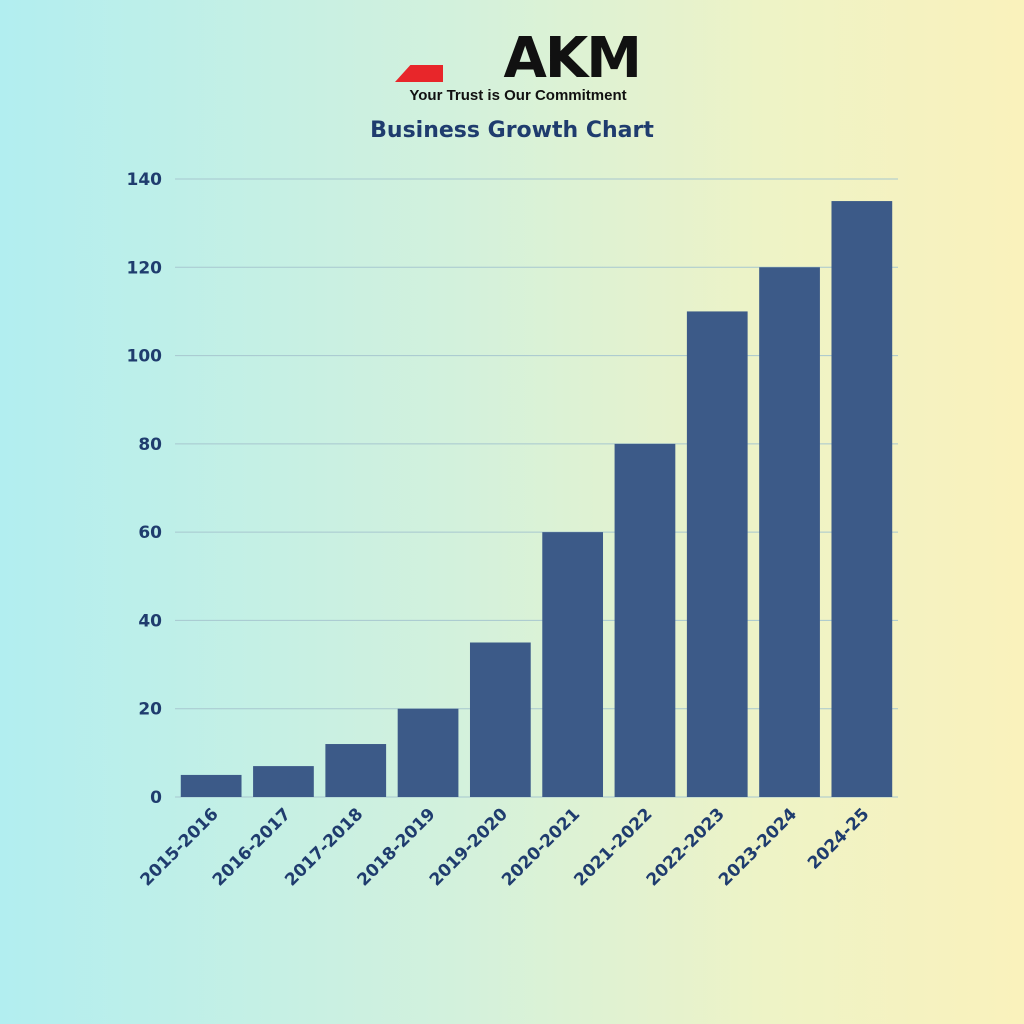 Image resolution: width=1024 pixels, height=1024 pixels. What do you see at coordinates (283, 781) in the screenshot?
I see `bar-2016-2017` at bounding box center [283, 781].